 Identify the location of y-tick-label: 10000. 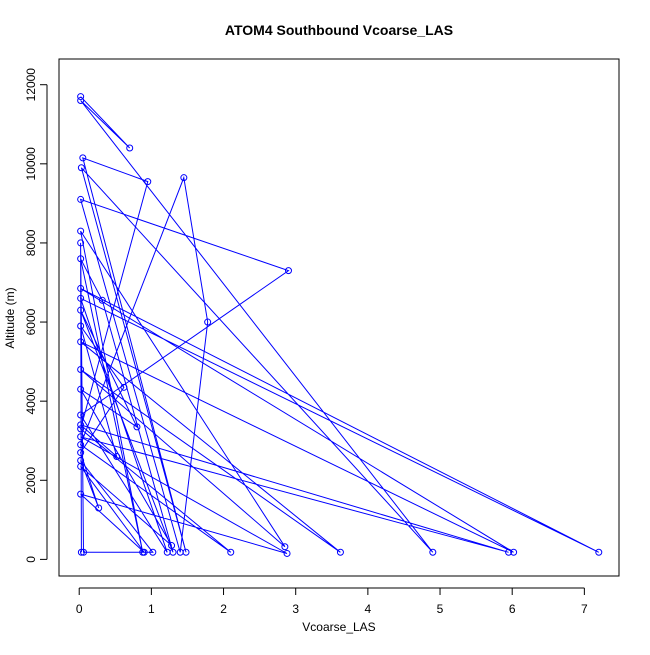
(31, 164).